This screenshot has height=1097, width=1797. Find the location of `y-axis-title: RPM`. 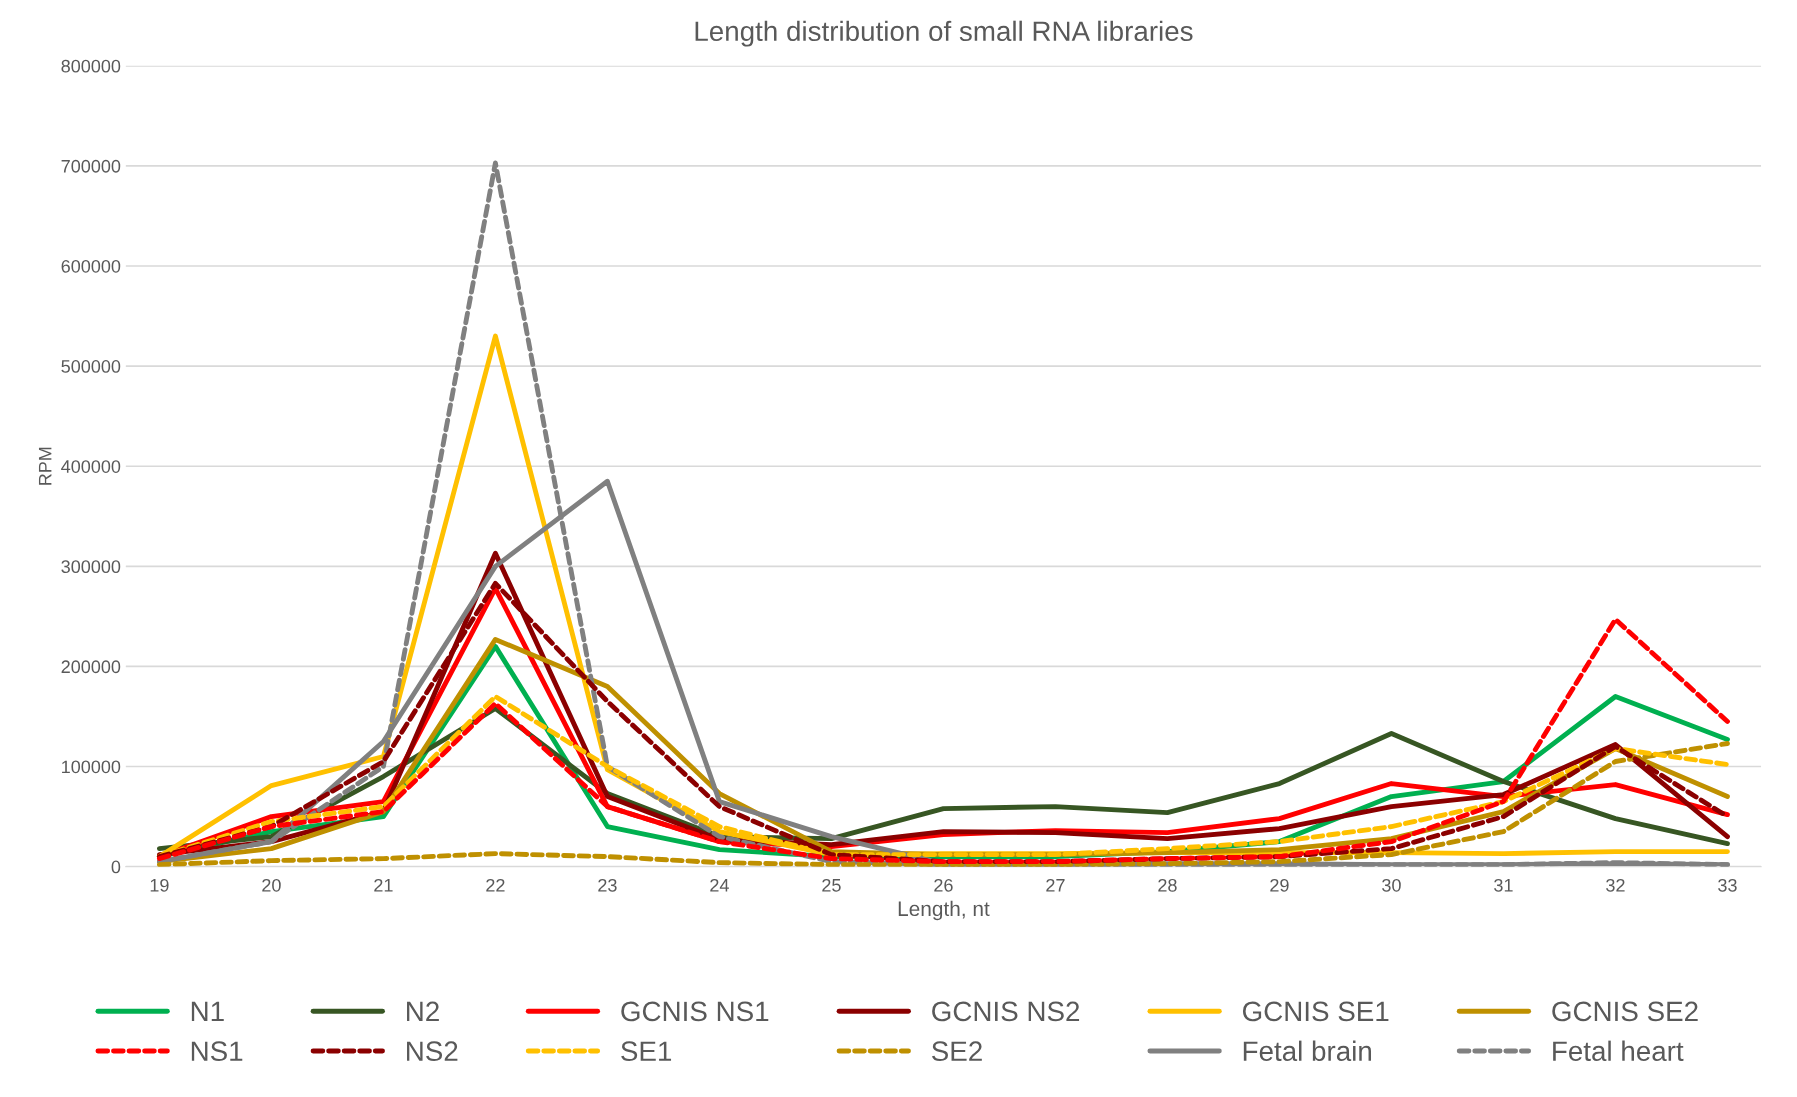

y-axis-title: RPM is located at coordinates (45, 466).